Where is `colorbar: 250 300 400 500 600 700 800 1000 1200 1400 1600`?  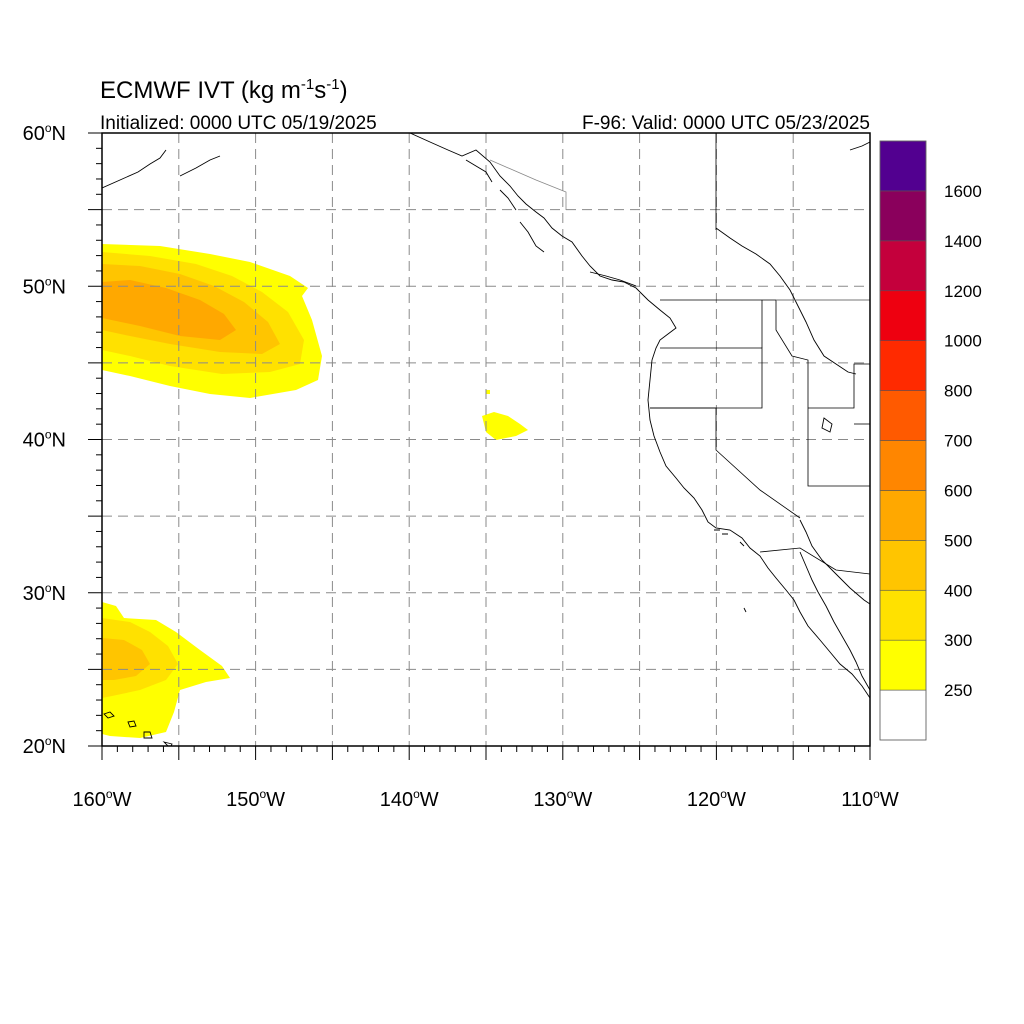 colorbar: 250 300 400 500 600 700 800 1000 1200 1400 1600 is located at coordinates (930, 440).